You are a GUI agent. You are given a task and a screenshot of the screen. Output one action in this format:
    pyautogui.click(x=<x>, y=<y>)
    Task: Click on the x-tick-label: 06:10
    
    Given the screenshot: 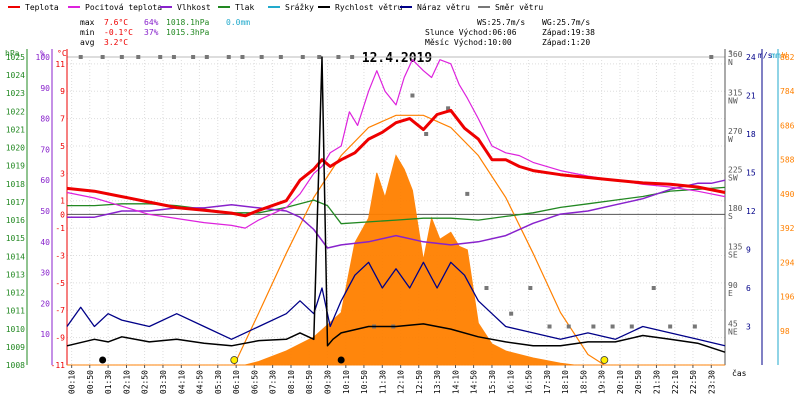 What is the action you would take?
    pyautogui.click(x=236, y=382)
    